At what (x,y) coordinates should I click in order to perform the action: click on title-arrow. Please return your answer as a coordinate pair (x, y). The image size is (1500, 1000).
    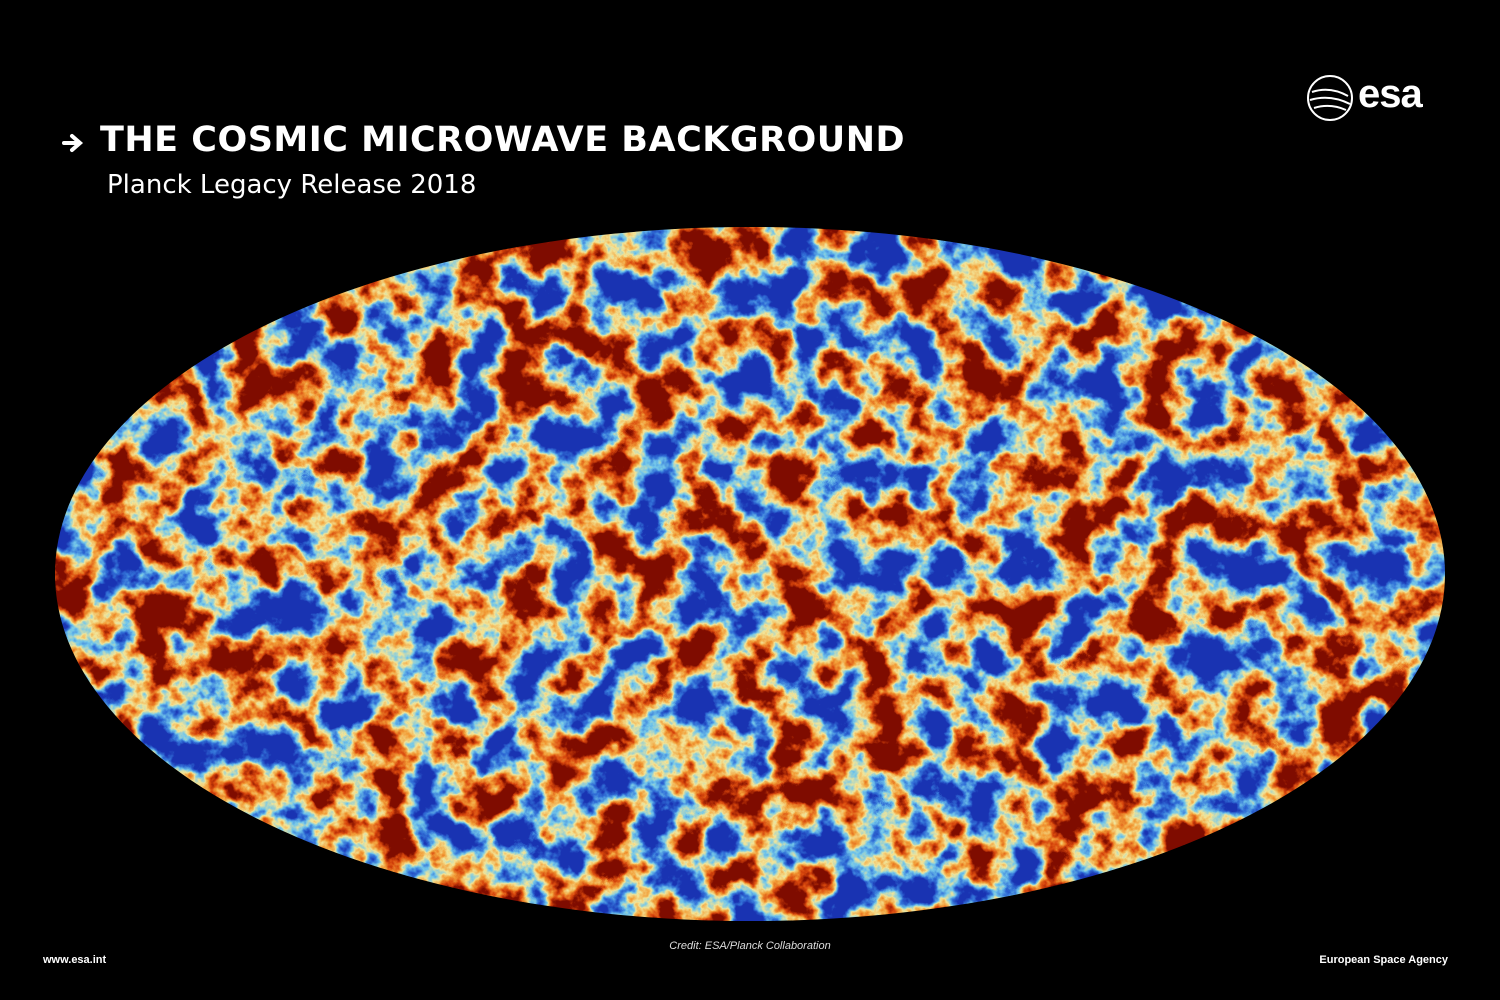
    Looking at the image, I should click on (73, 143).